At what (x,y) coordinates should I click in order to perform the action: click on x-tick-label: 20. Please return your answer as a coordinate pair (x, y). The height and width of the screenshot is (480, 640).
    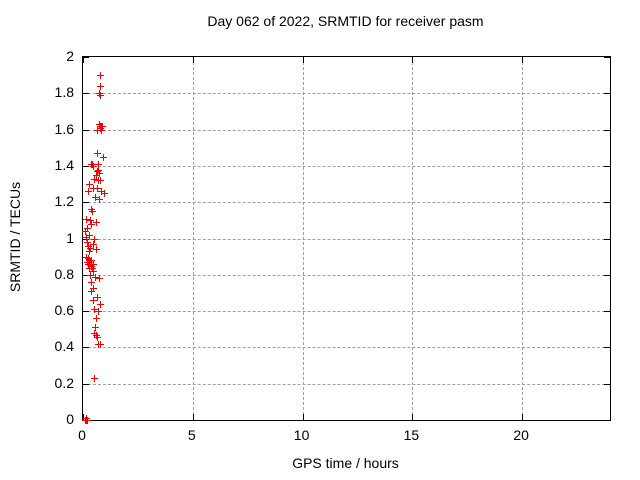
    Looking at the image, I should click on (521, 435).